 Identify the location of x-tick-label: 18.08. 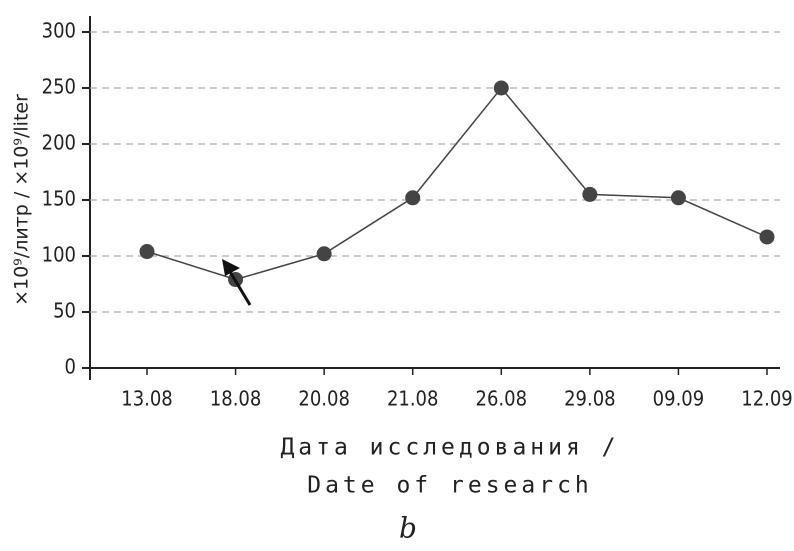
(236, 399).